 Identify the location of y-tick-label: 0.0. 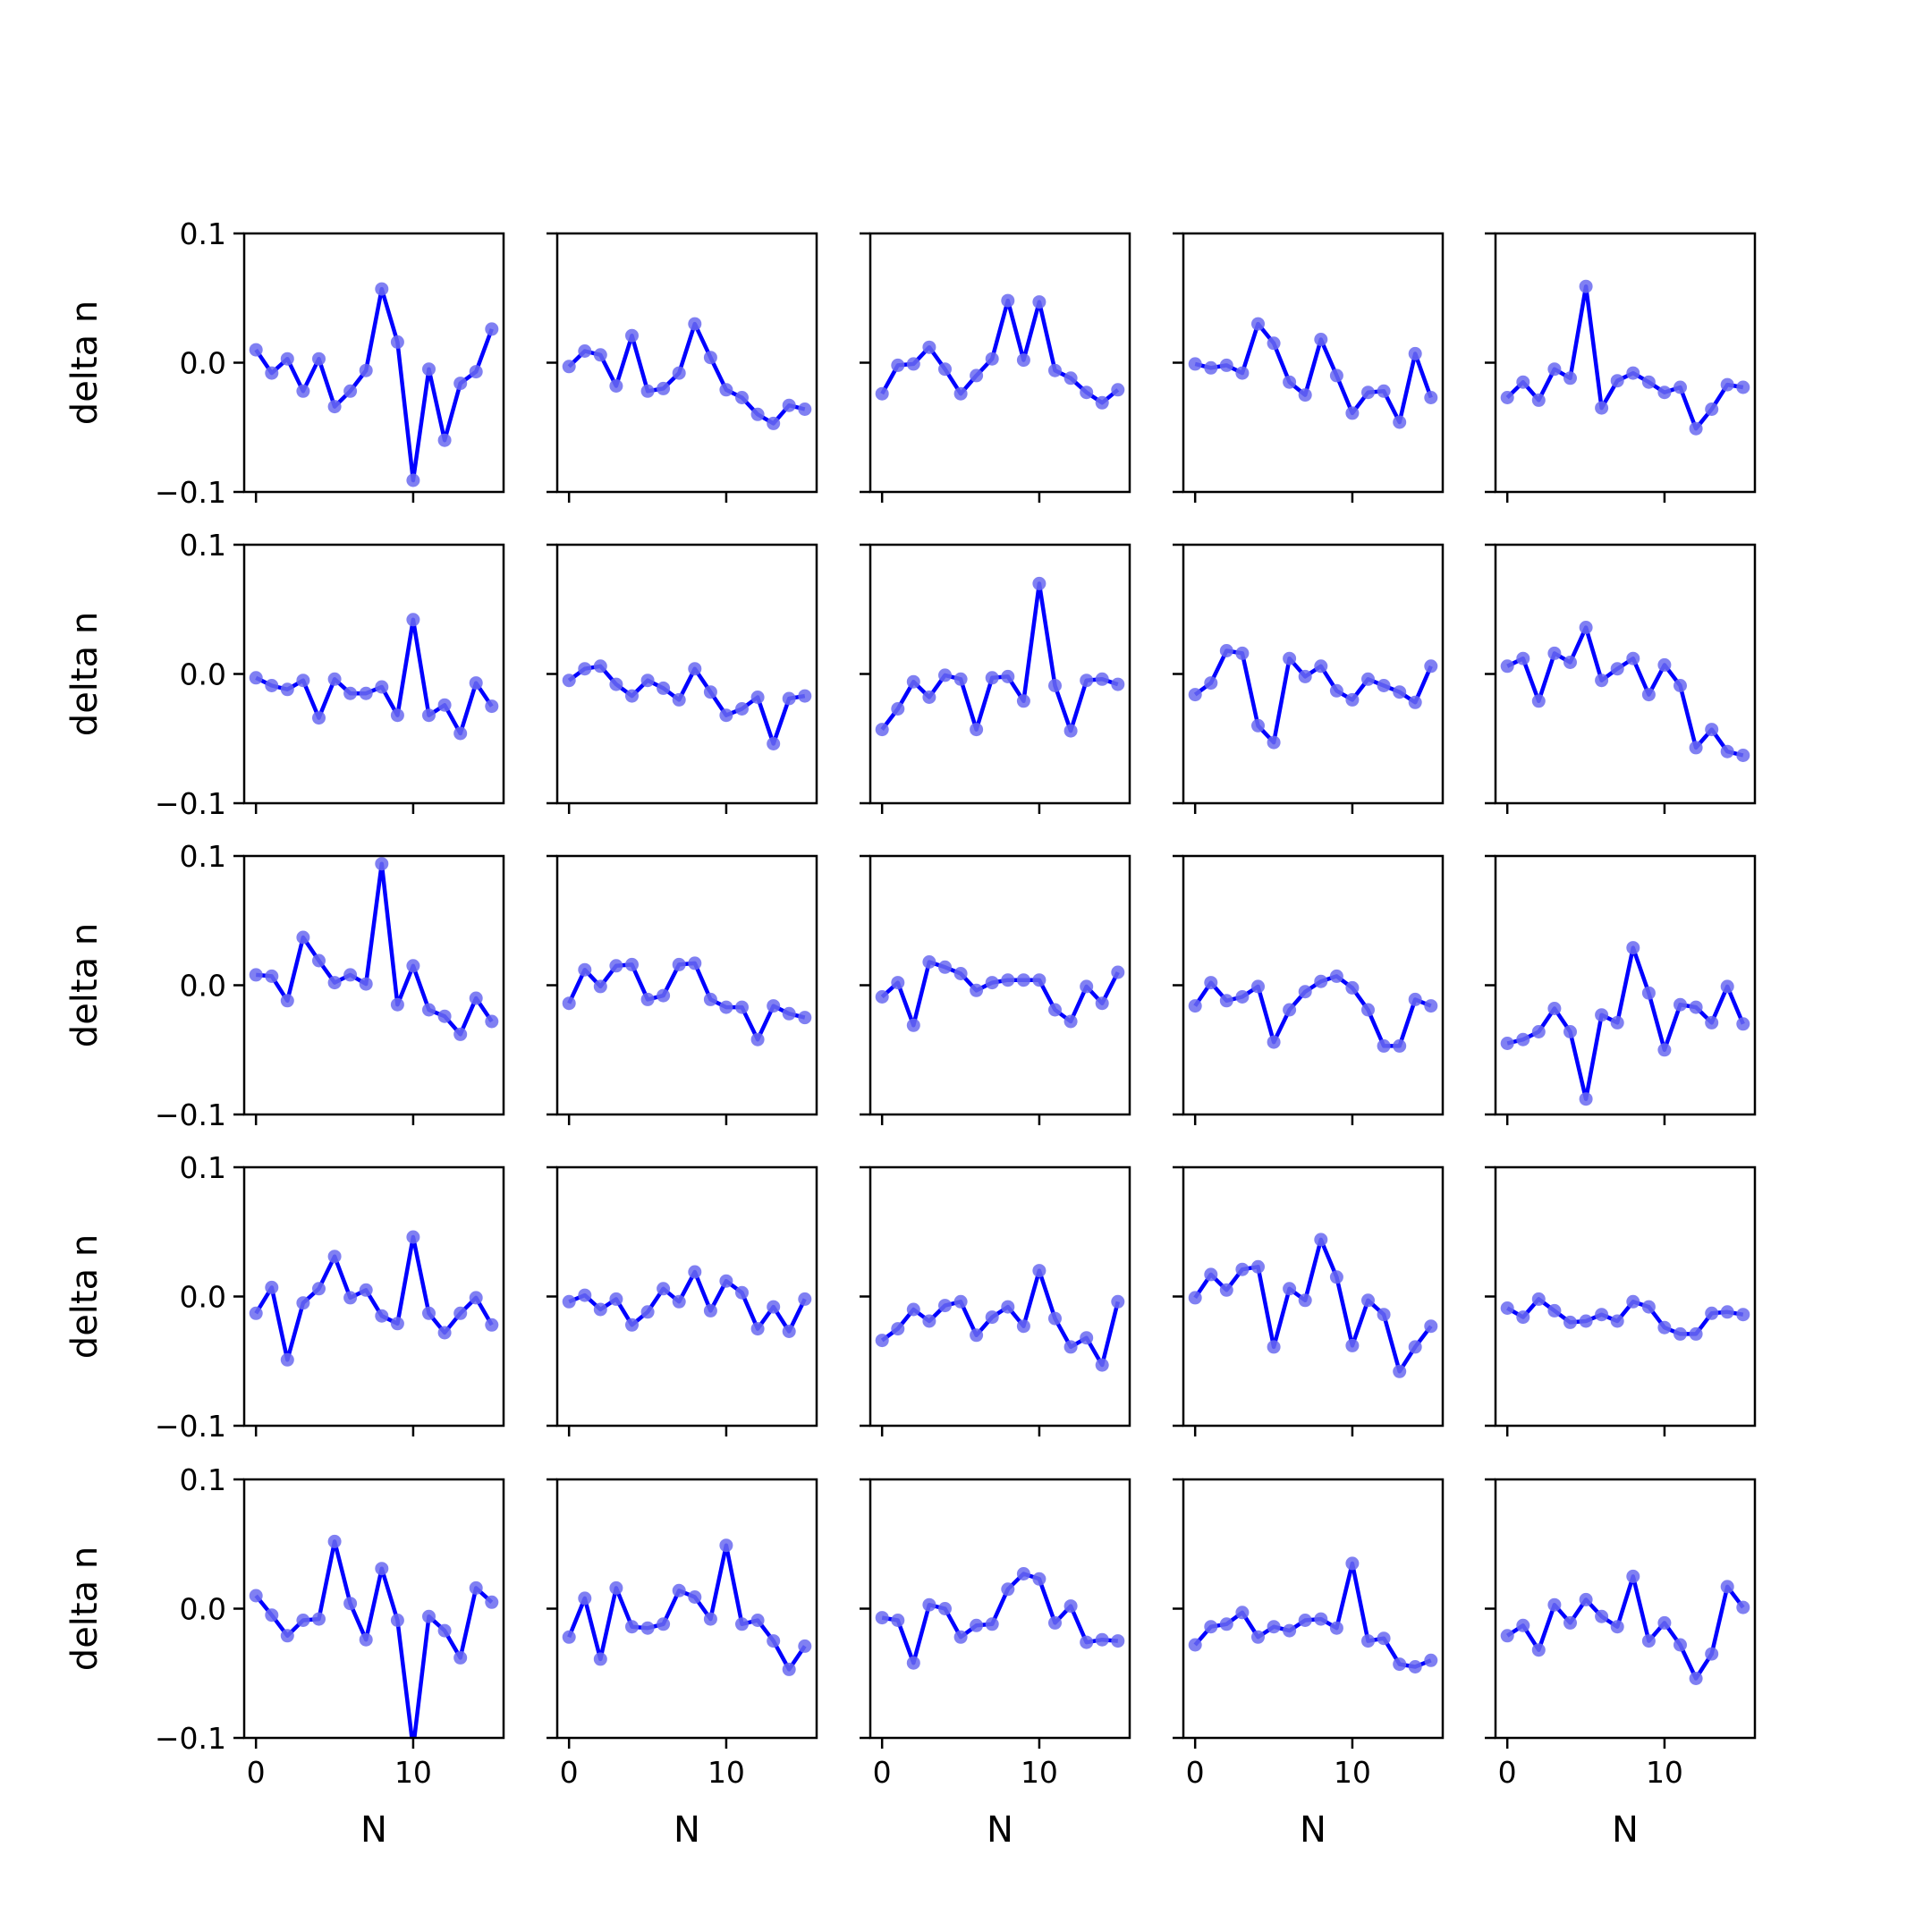
(203, 363).